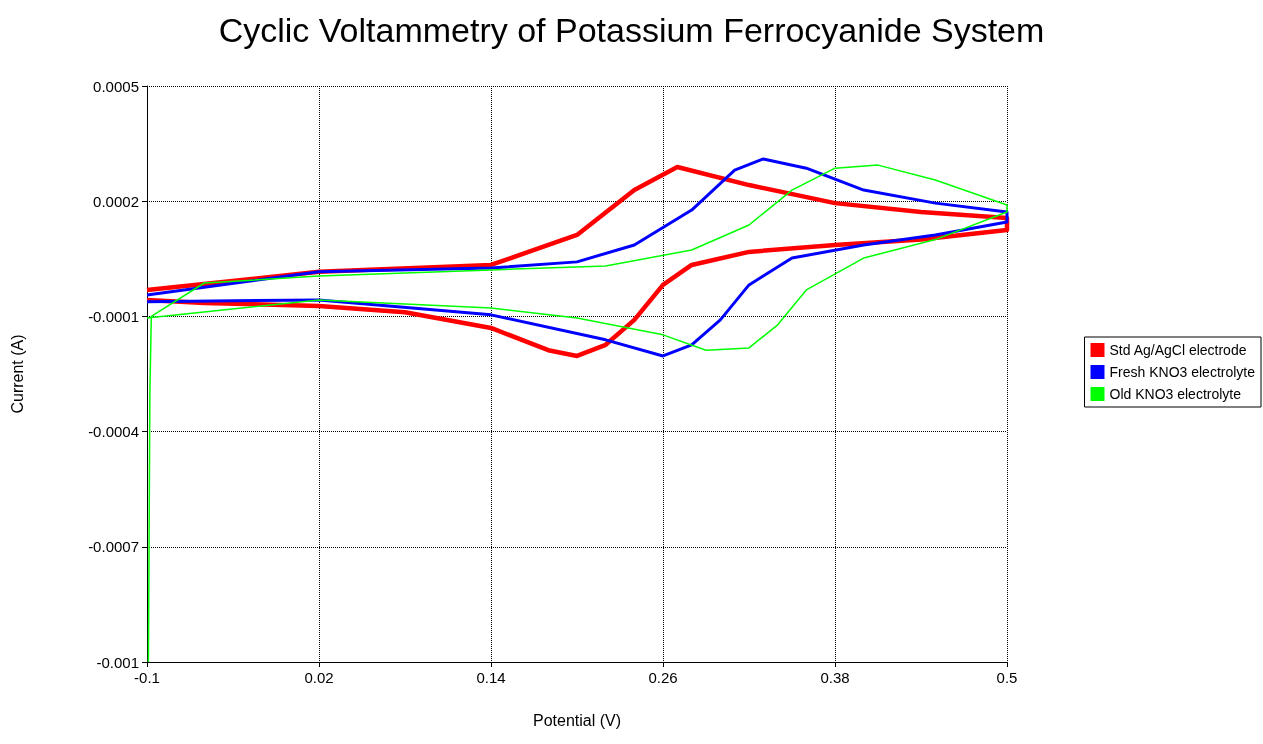  Describe the element at coordinates (319, 677) in the screenshot. I see `x-tick-label: 0.02` at that location.